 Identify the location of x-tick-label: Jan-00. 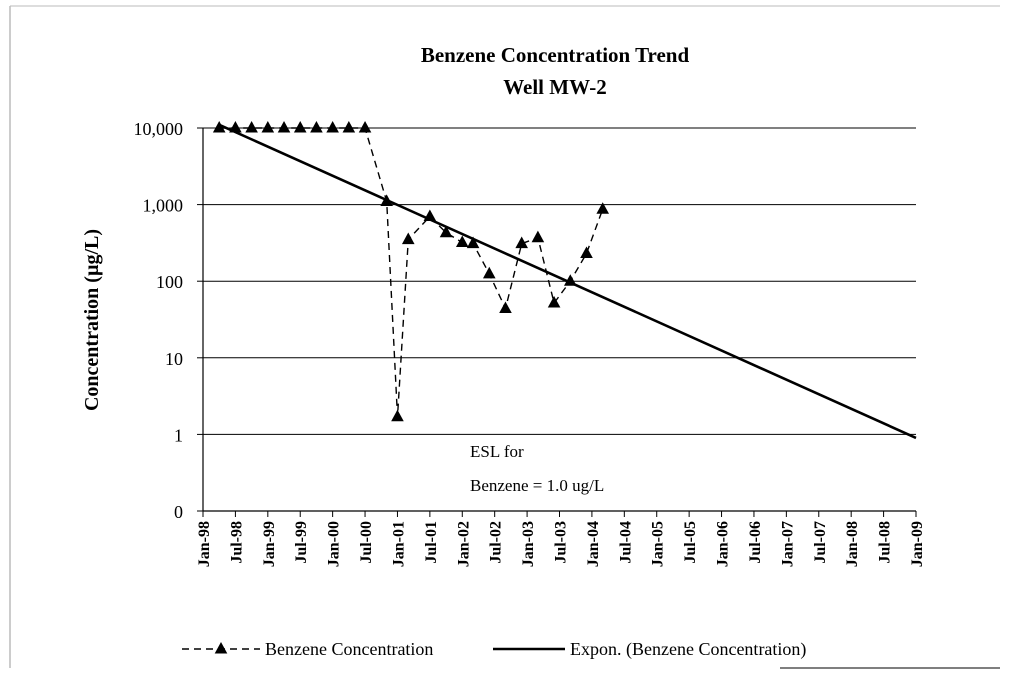
(334, 544).